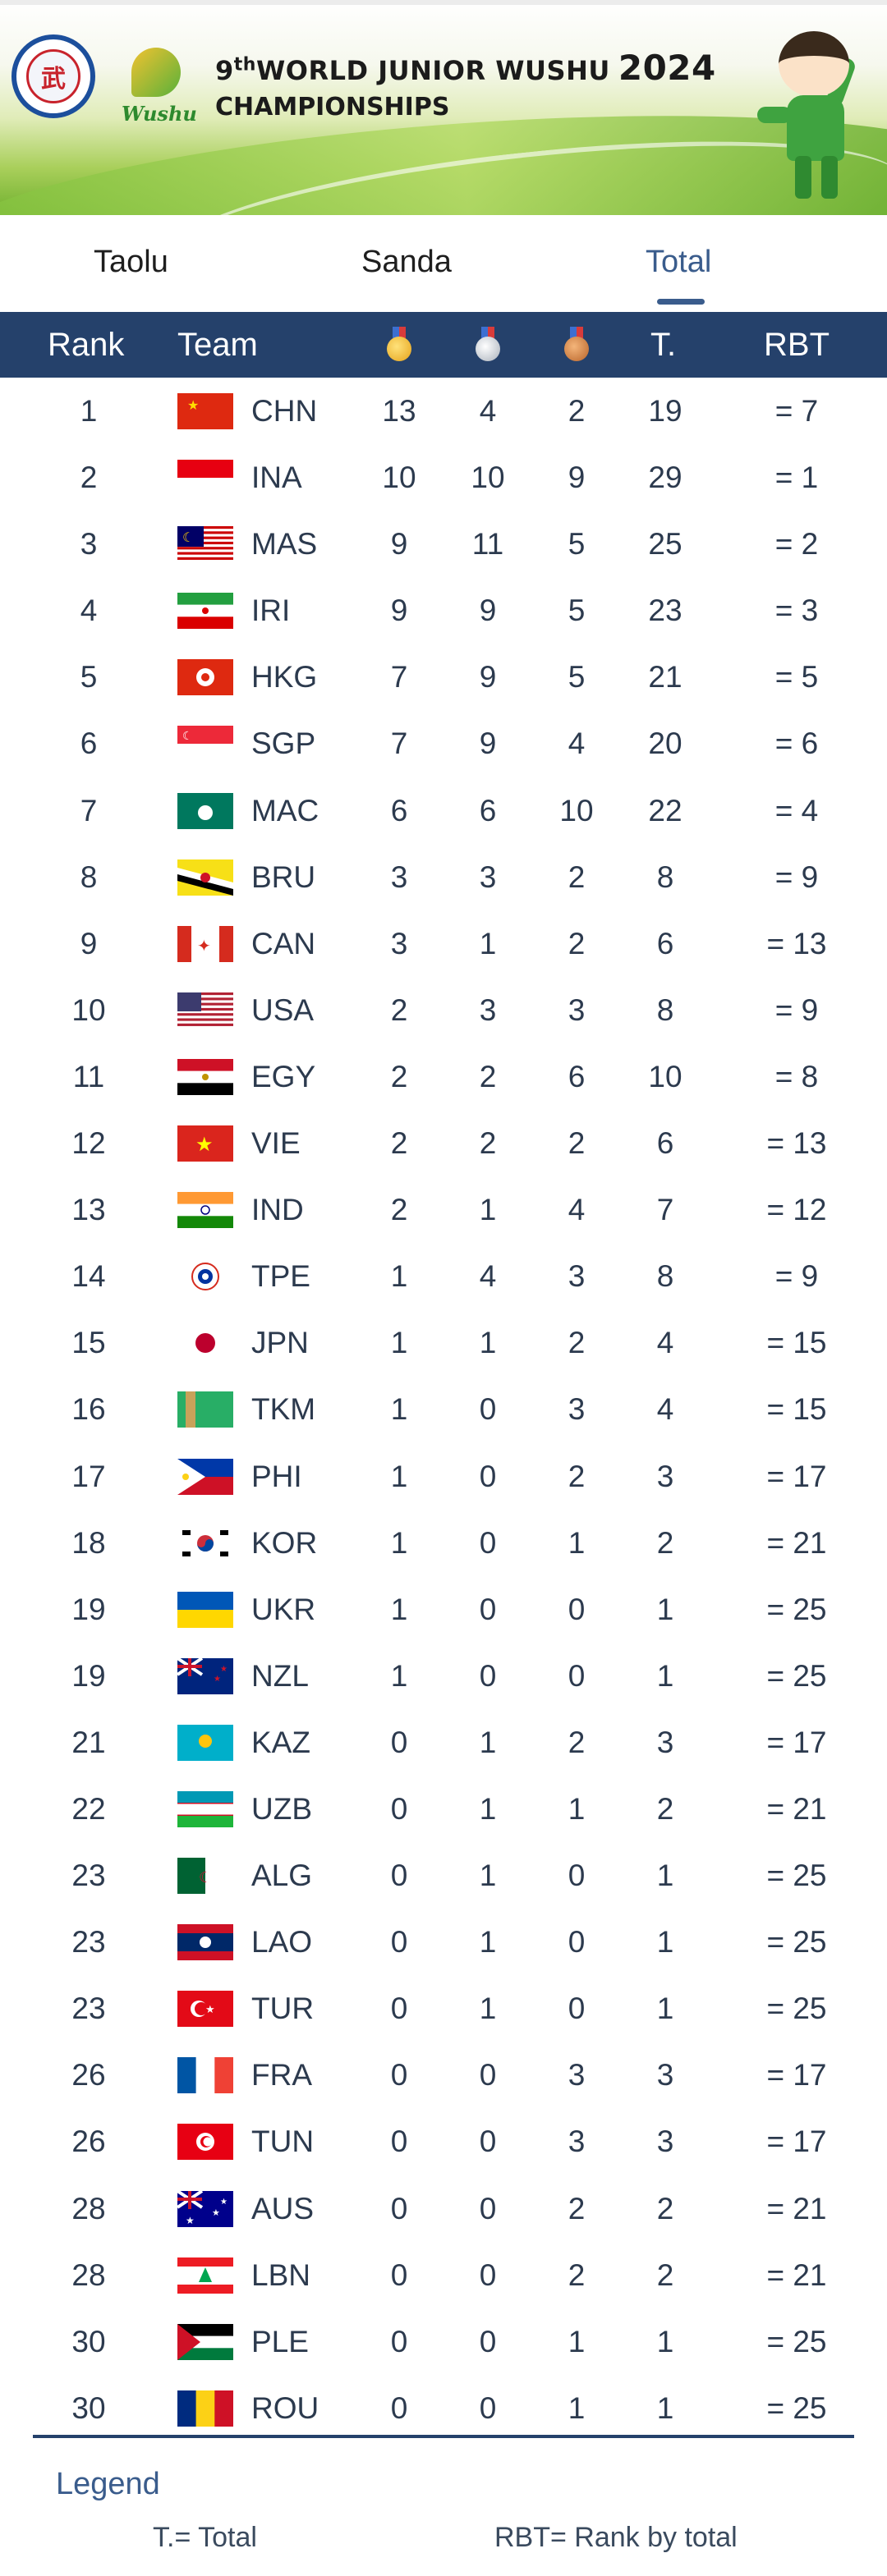 This screenshot has height=2576, width=887. What do you see at coordinates (443, 1409) in the screenshot?
I see `table-row: 16 TKM 1 0 3 4 = 15` at bounding box center [443, 1409].